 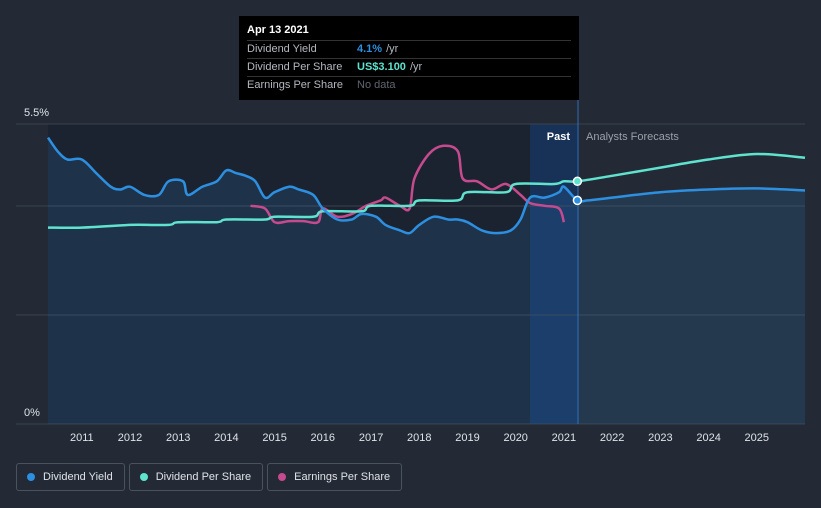 I want to click on legend-label: Dividend Yield, so click(x=78, y=477).